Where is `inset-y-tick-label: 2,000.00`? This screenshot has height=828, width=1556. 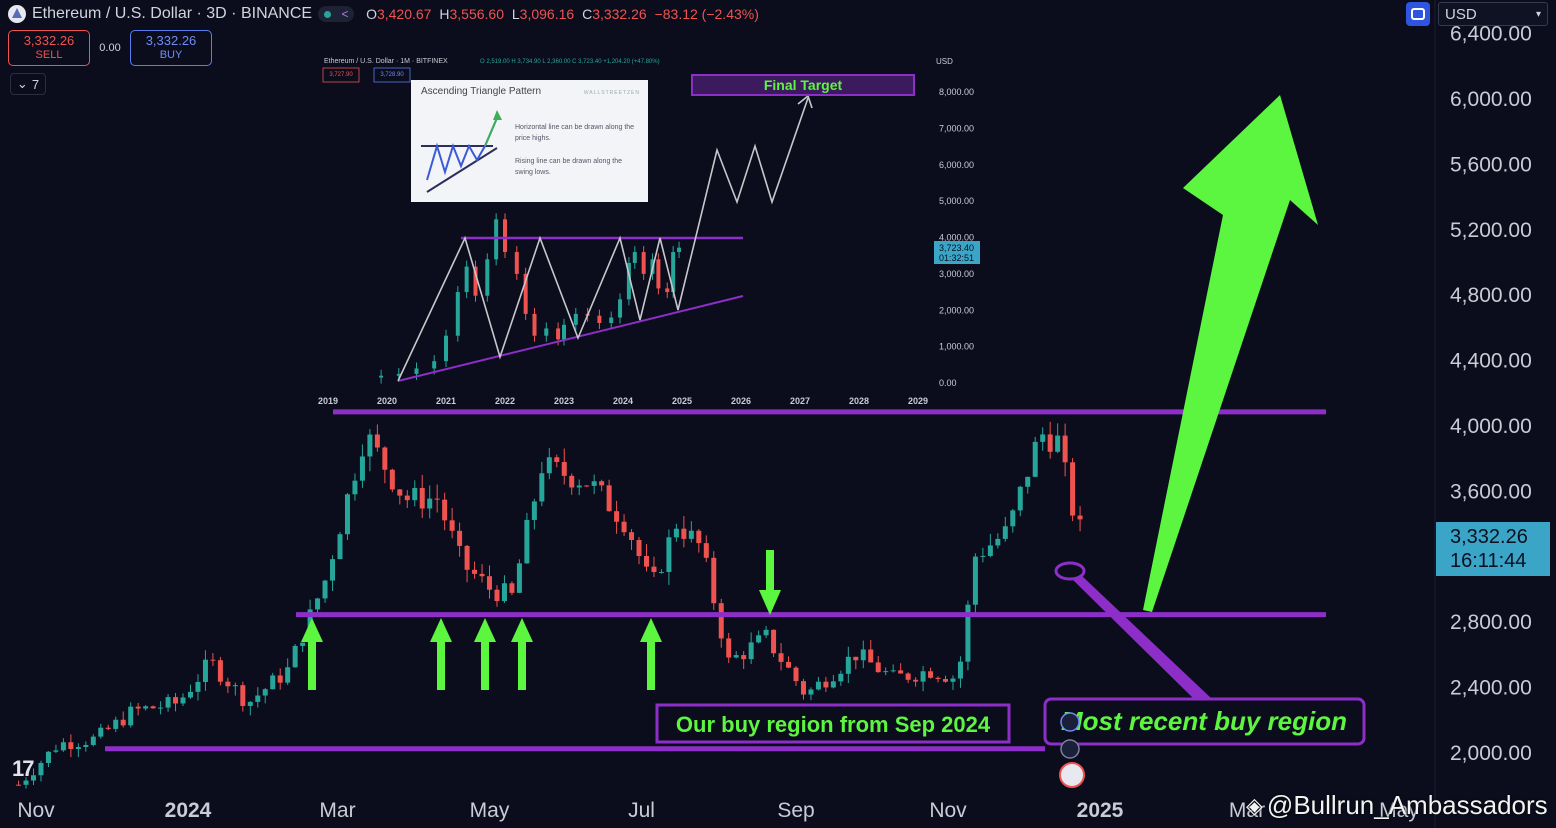 inset-y-tick-label: 2,000.00 is located at coordinates (956, 310).